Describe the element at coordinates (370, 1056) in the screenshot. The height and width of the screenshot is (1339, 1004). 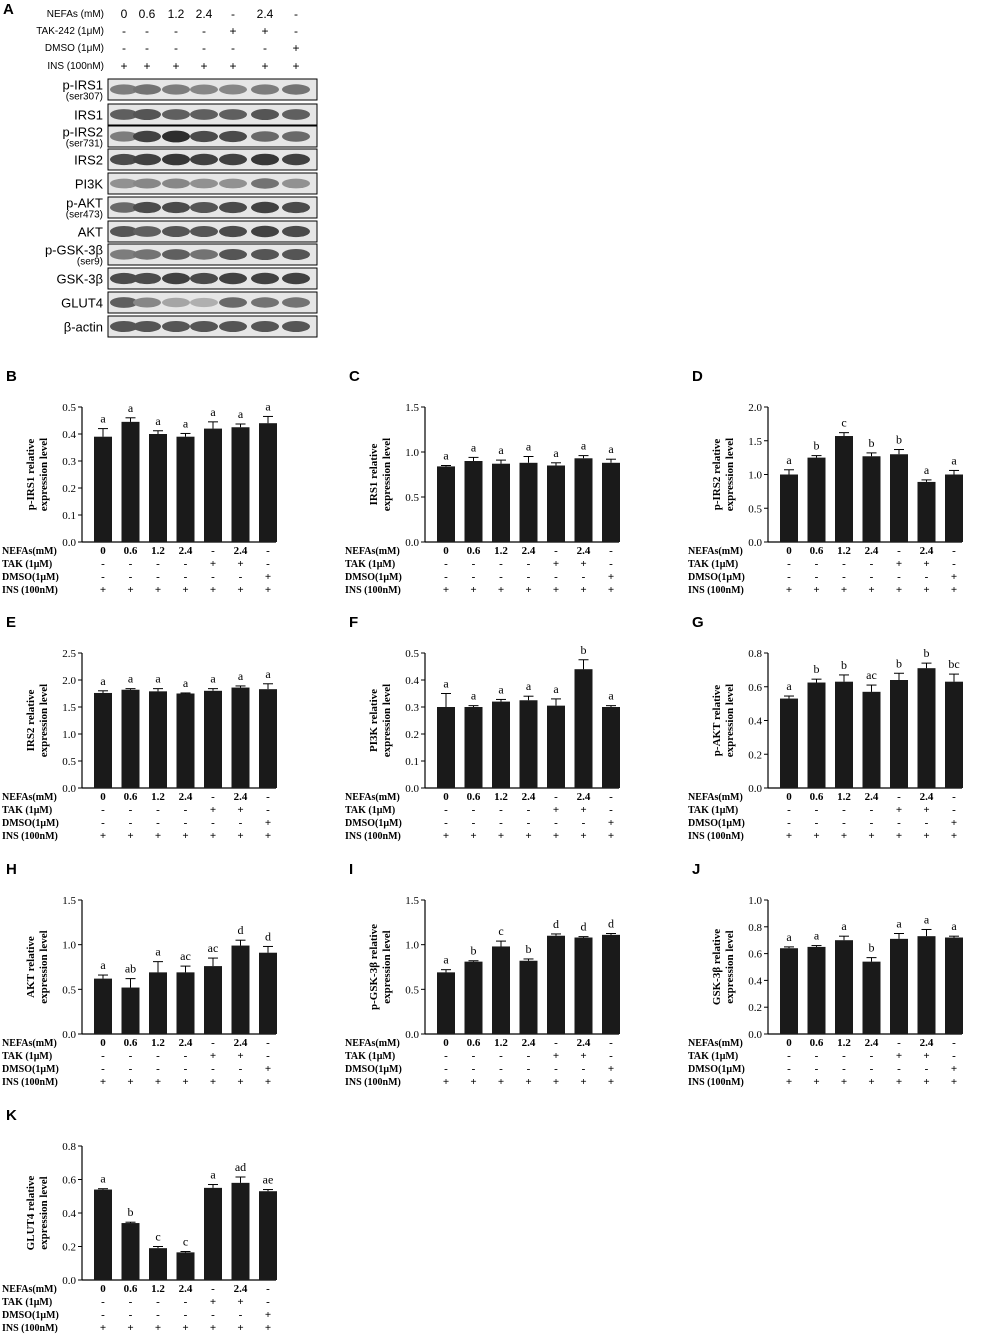
I see `treatment-label: TAK (1μM)` at that location.